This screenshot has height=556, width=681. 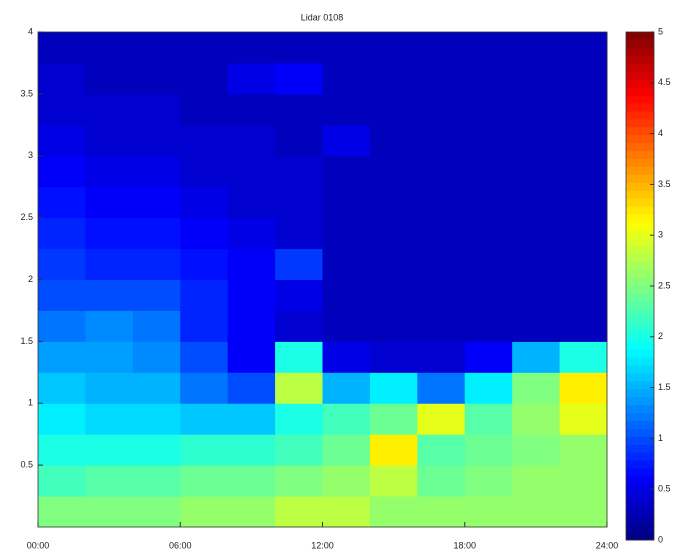 What do you see at coordinates (26, 341) in the screenshot?
I see `y-tick-label: 1.5` at bounding box center [26, 341].